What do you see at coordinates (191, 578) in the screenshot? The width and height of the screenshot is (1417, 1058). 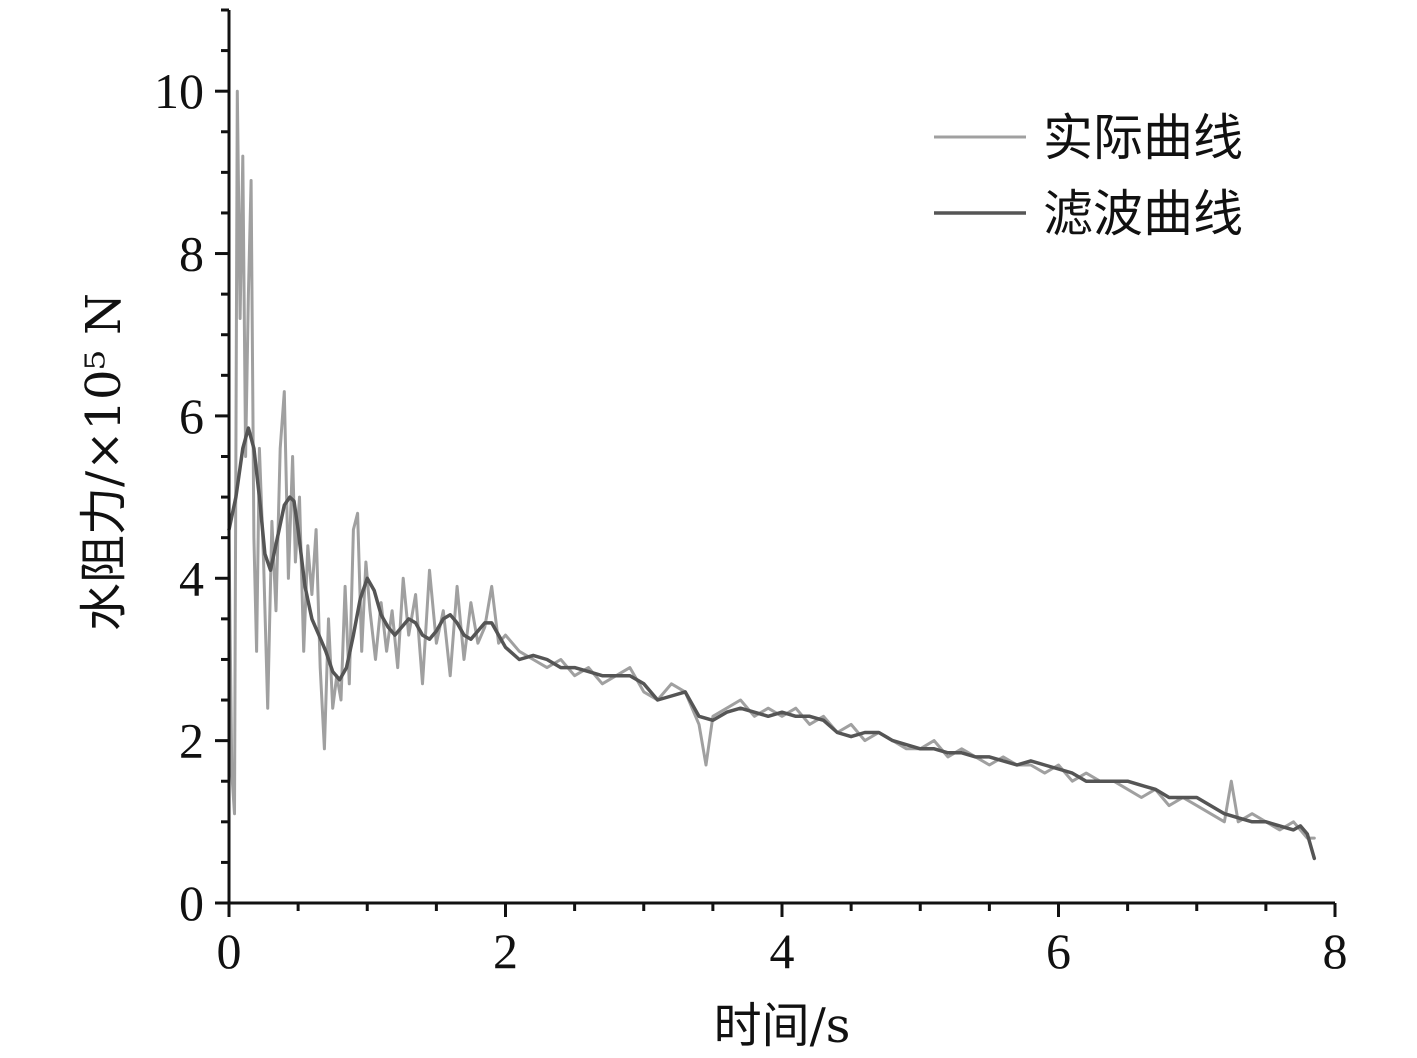 I see `y-tick-label: 4` at bounding box center [191, 578].